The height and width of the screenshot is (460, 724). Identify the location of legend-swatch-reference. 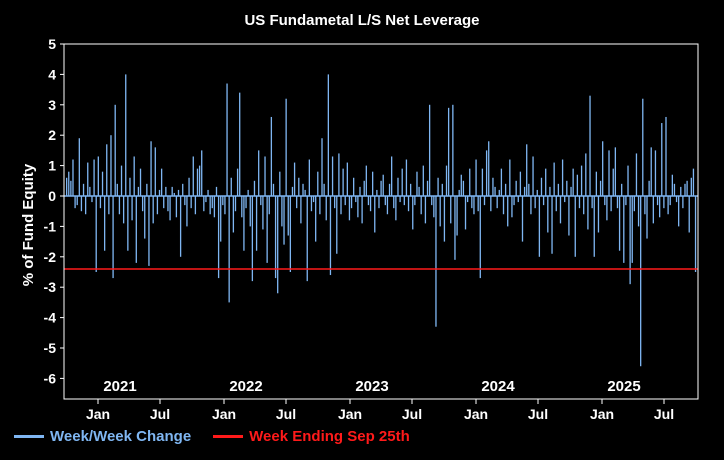
(228, 436).